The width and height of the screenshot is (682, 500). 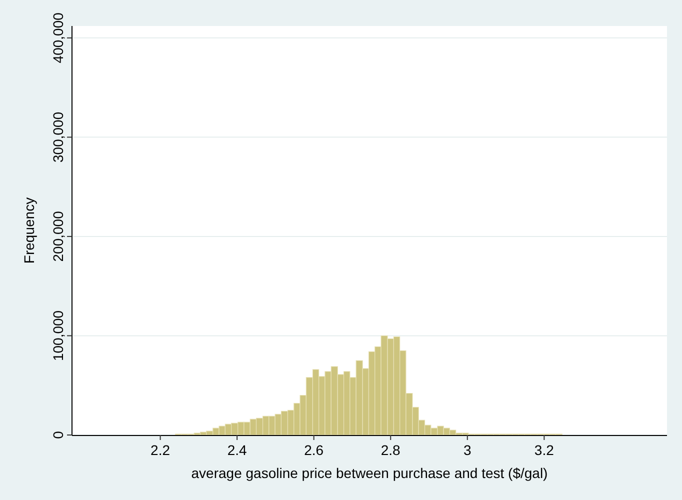 What do you see at coordinates (390, 450) in the screenshot?
I see `x-tick-label: 2.8` at bounding box center [390, 450].